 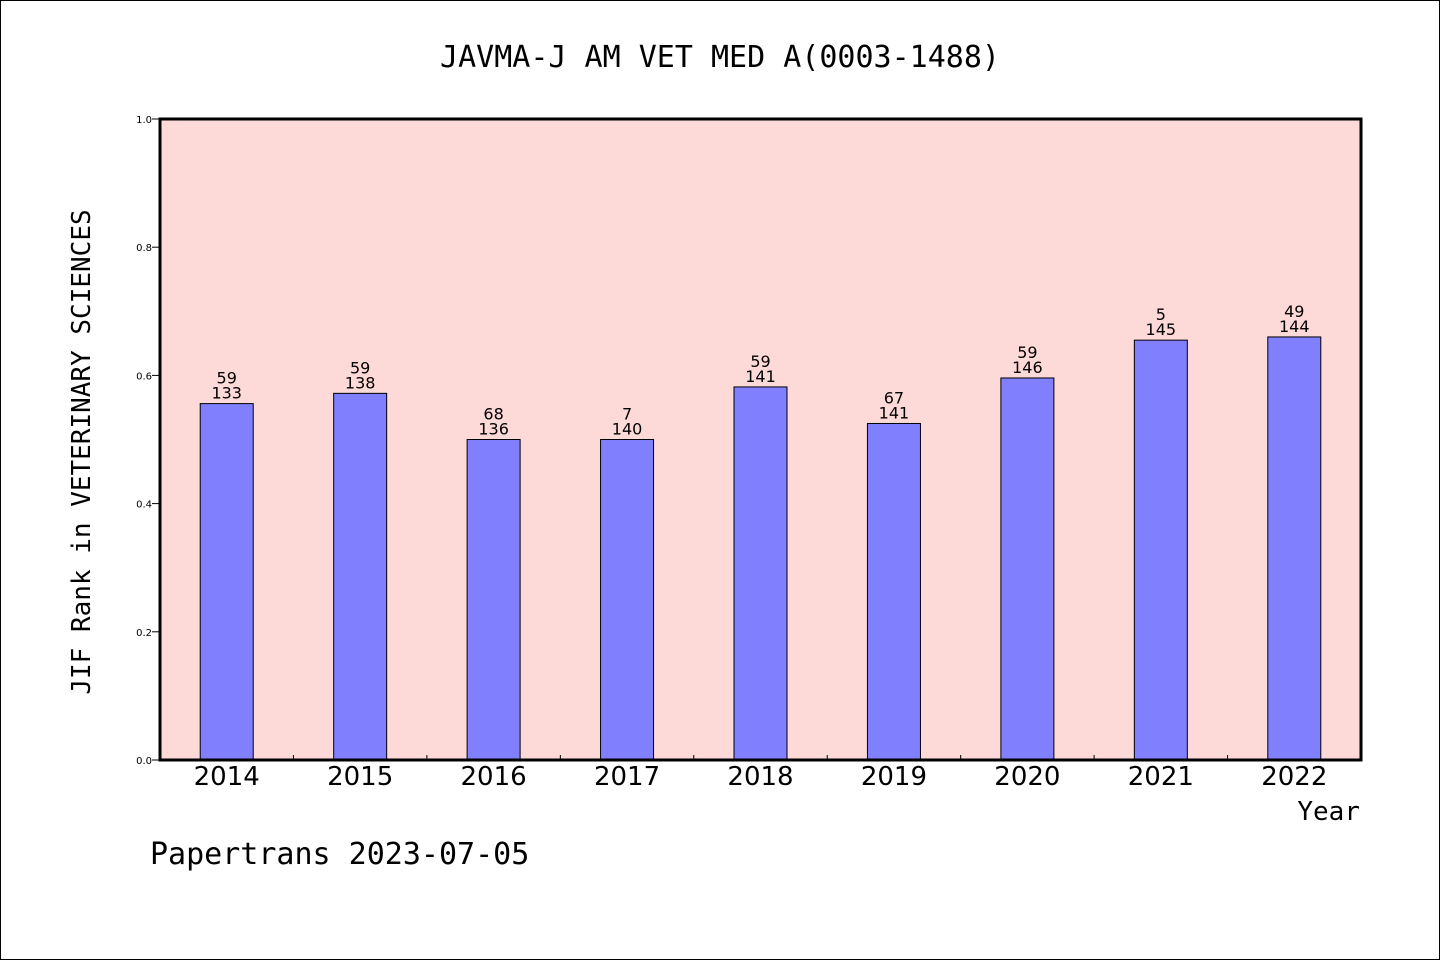 I want to click on bar-rank-label: 7, so click(x=627, y=414).